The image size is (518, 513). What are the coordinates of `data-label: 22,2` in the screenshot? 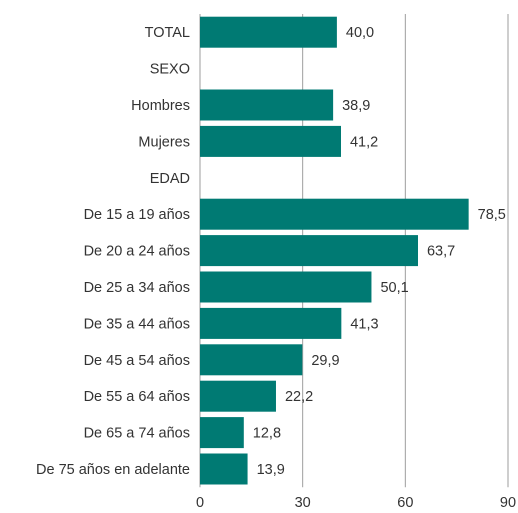 It's located at (299, 397).